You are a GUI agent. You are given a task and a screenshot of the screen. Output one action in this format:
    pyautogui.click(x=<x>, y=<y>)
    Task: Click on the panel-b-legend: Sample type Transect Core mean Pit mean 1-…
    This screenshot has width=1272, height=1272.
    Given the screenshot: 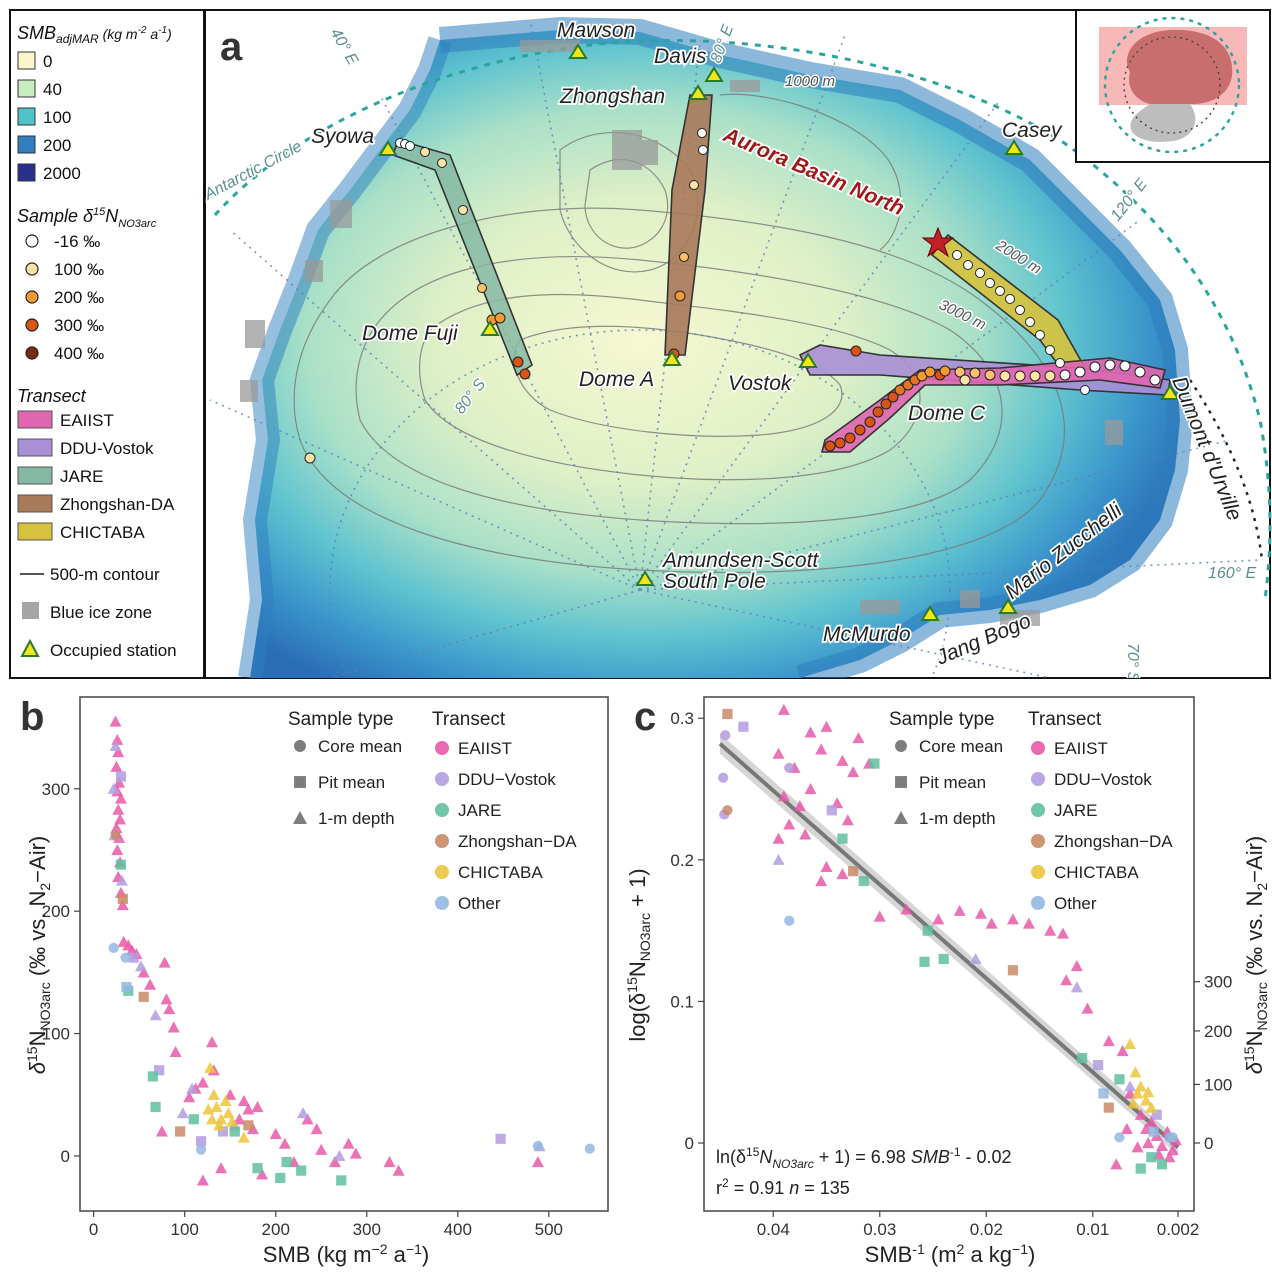 What is the action you would take?
    pyautogui.click(x=432, y=811)
    